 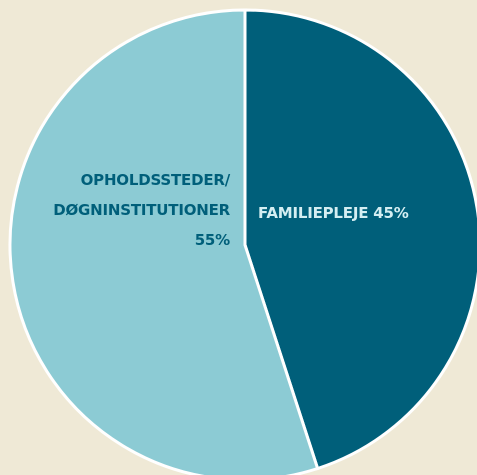 I want to click on slice-label: OPHOLDSSTEDER/ DØGNINSTITUTIONER 55%, so click(x=135, y=210).